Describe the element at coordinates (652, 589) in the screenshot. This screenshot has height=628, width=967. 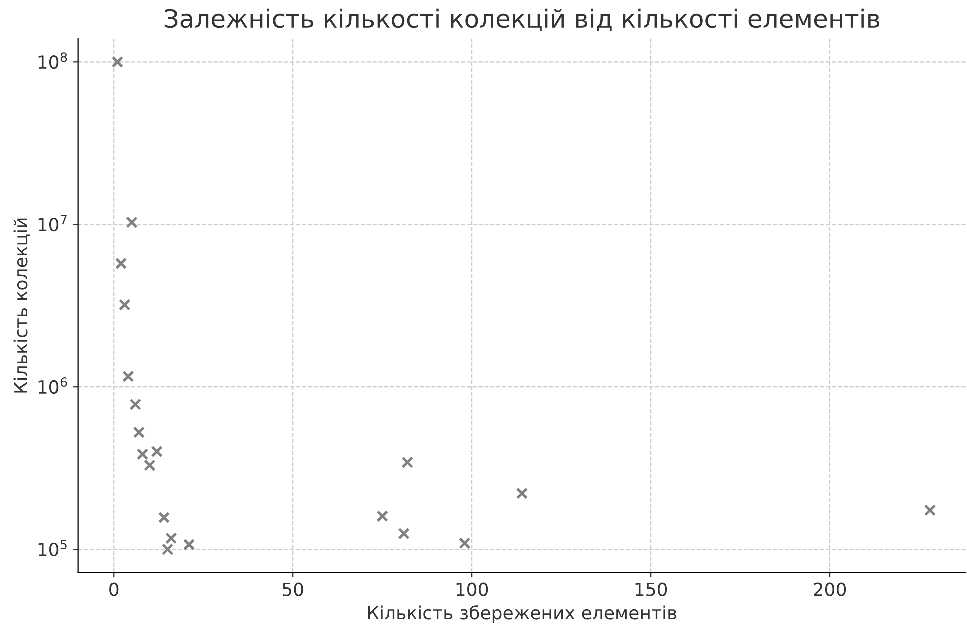
I see `x-tick-label: 150` at that location.